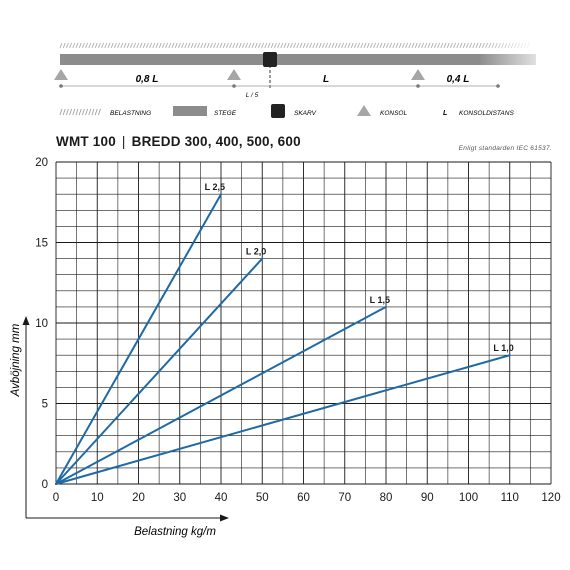 The height and width of the screenshot is (570, 570). Describe the element at coordinates (179, 498) in the screenshot. I see `x-tick-label: 30` at that location.